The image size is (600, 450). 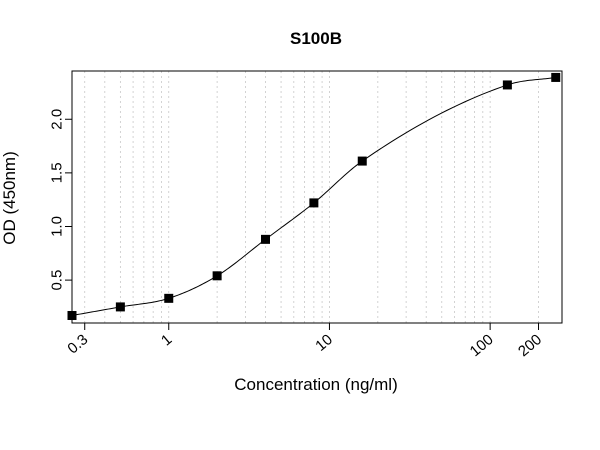 I want to click on y-axis-label: OD (450nm), so click(x=9, y=198).